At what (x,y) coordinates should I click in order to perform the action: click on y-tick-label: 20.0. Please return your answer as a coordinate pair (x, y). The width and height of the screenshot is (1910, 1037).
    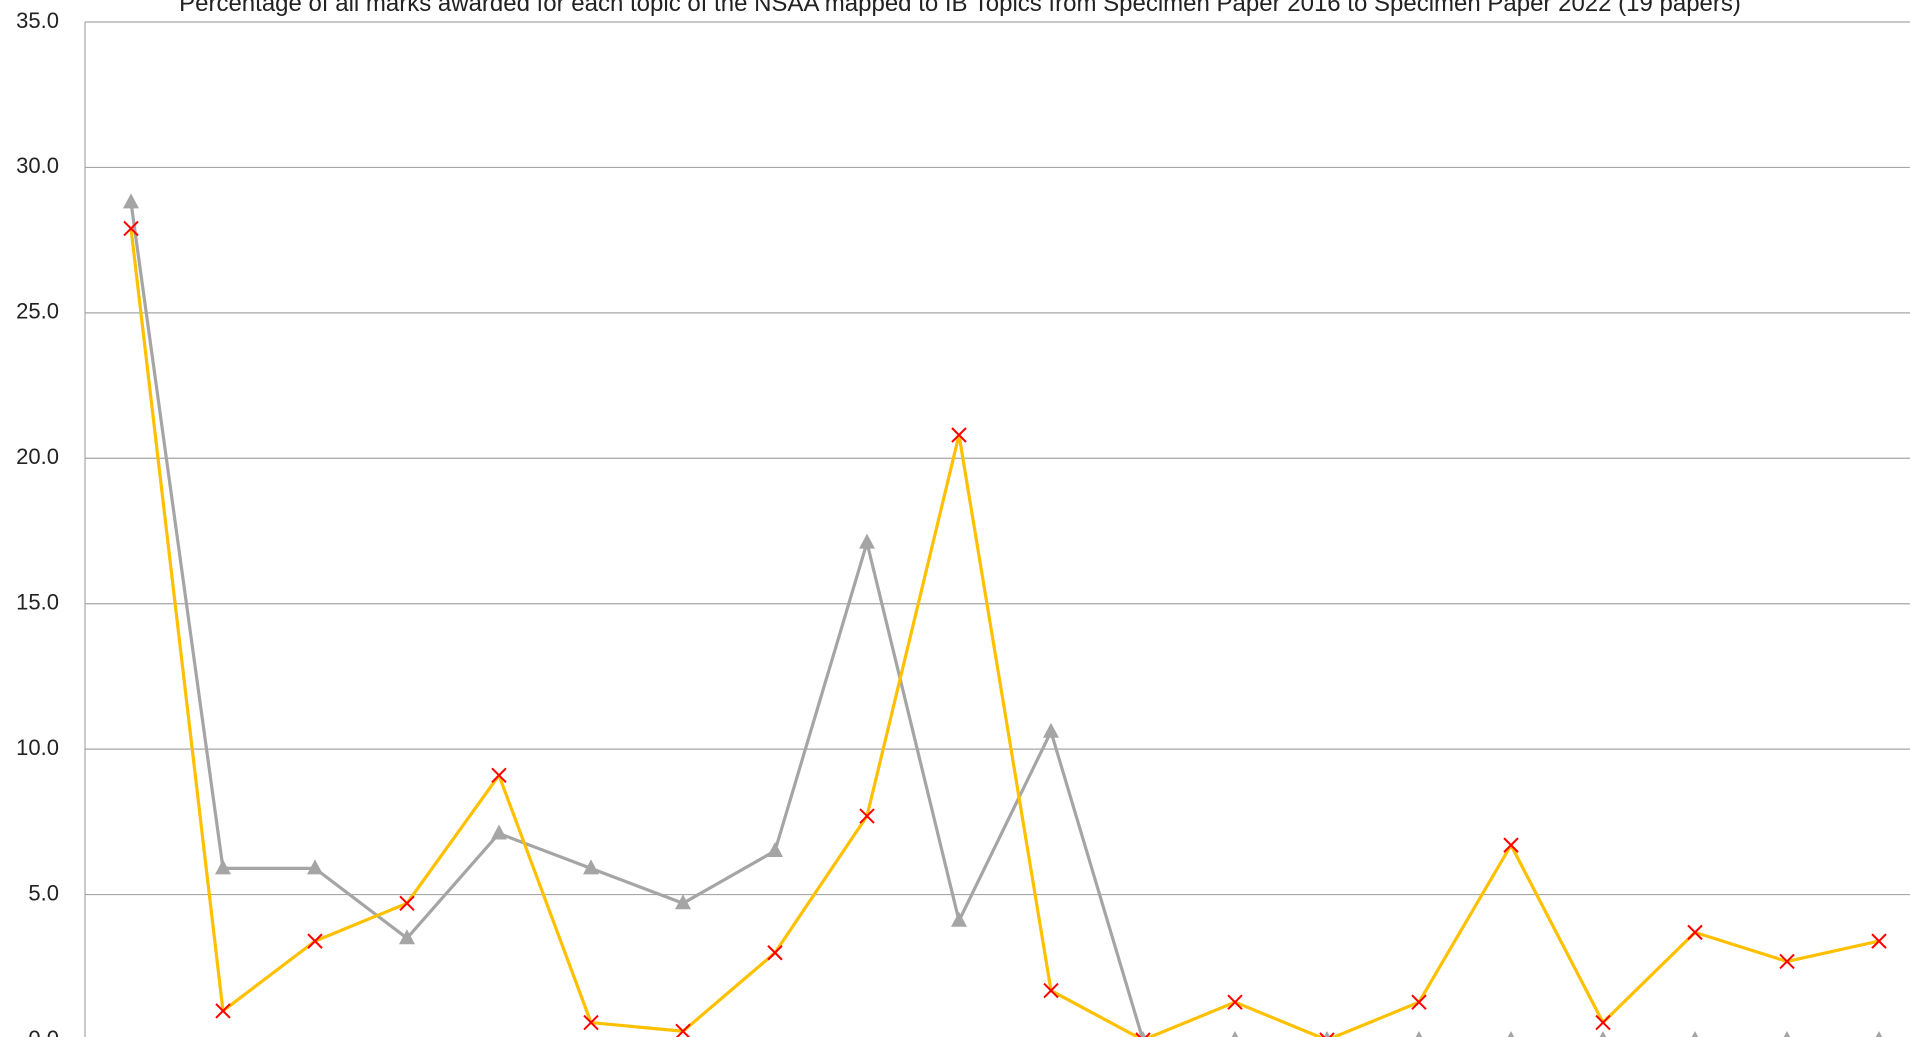
    Looking at the image, I should click on (37, 456).